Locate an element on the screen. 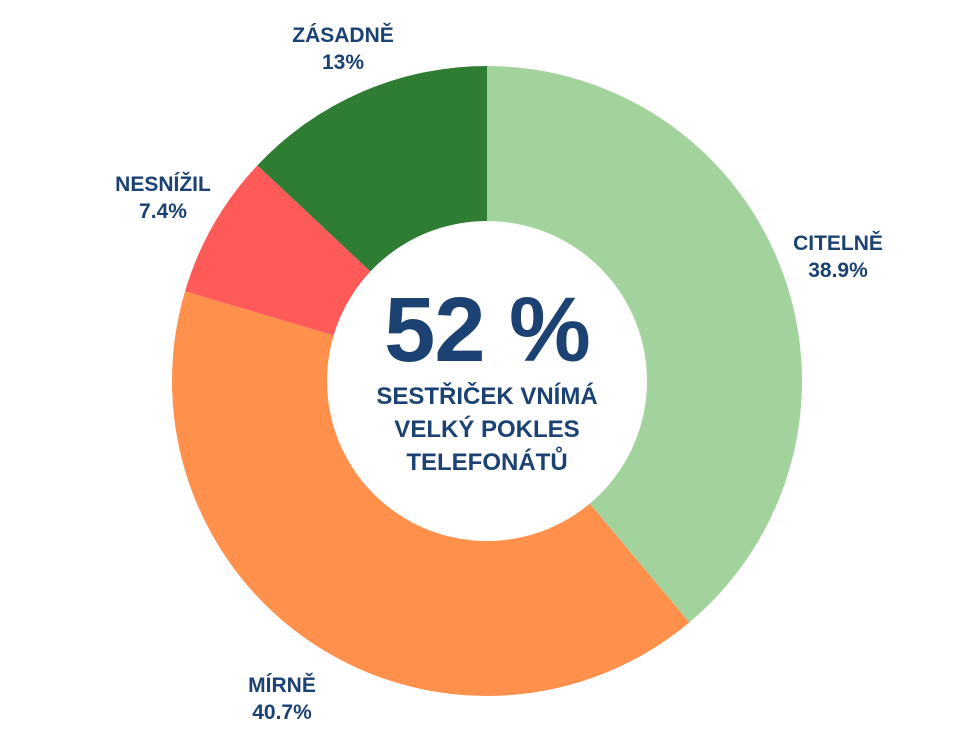 This screenshot has width=960, height=748. label-citelne: CITELNĚ 38.9% is located at coordinates (838, 257).